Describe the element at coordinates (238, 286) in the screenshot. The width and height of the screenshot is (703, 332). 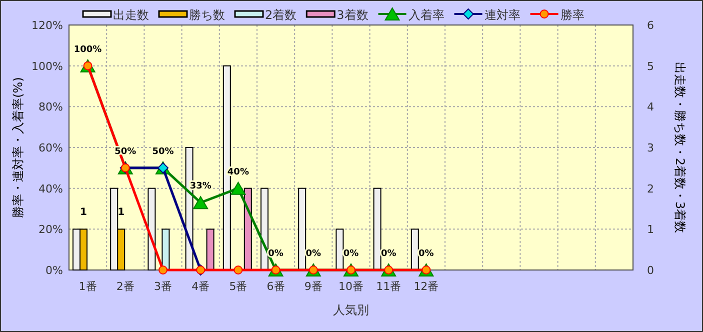
I see `x-tick-label: 5番` at that location.